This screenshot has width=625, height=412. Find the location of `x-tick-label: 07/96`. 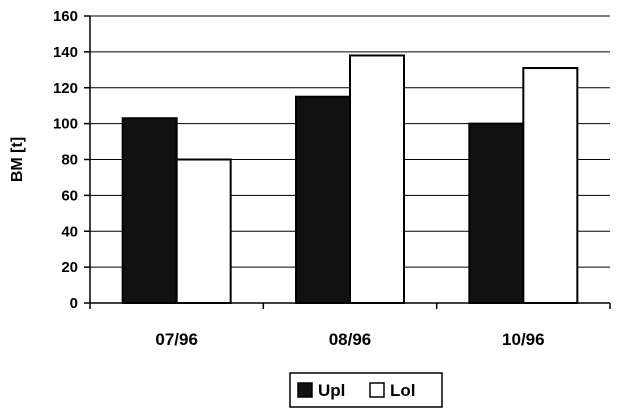

x-tick-label: 07/96 is located at coordinates (176, 339).